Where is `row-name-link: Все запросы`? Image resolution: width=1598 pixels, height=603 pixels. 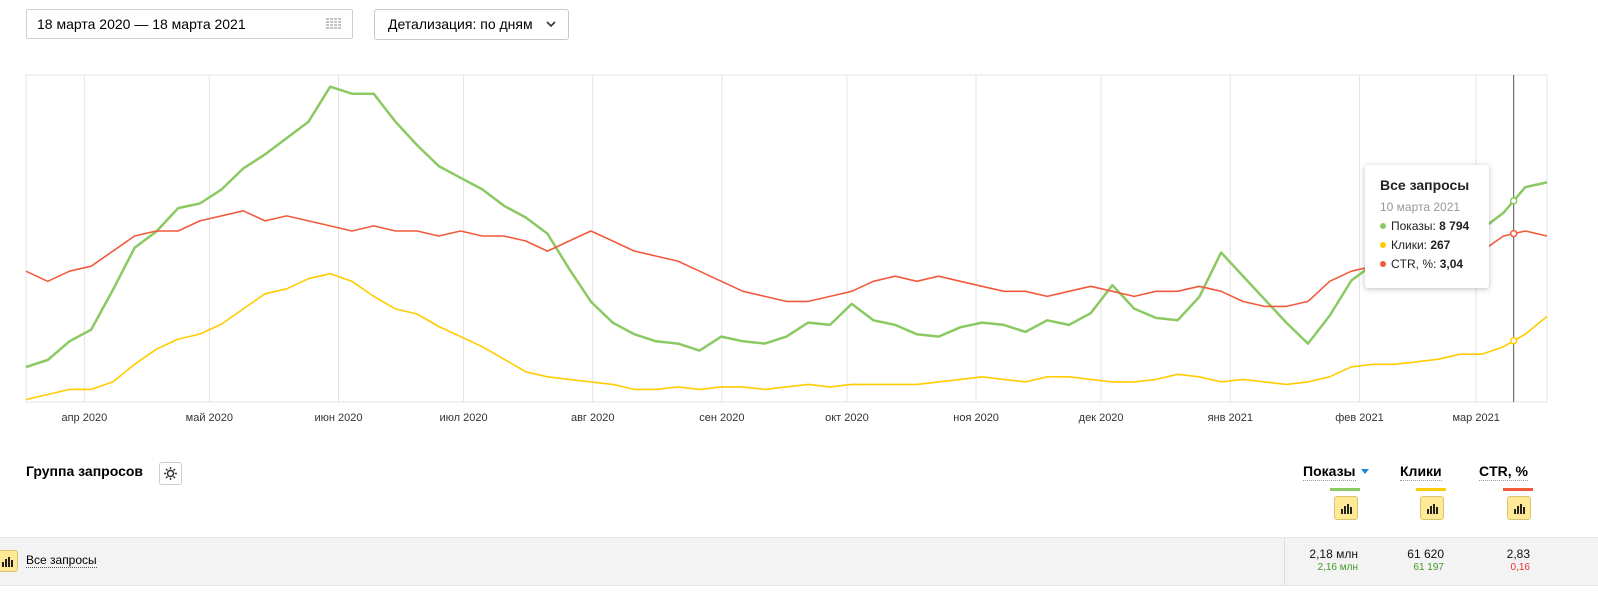
row-name-link: Все запросы is located at coordinates (61, 560).